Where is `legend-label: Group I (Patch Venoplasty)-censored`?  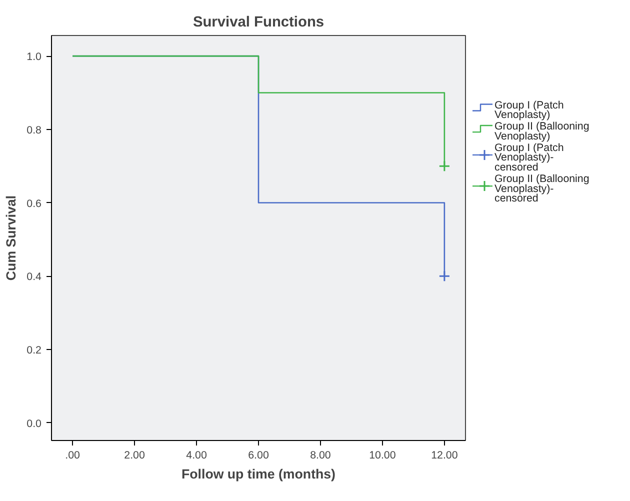
legend-label: Group I (Patch Venoplasty)-censored is located at coordinates (529, 158).